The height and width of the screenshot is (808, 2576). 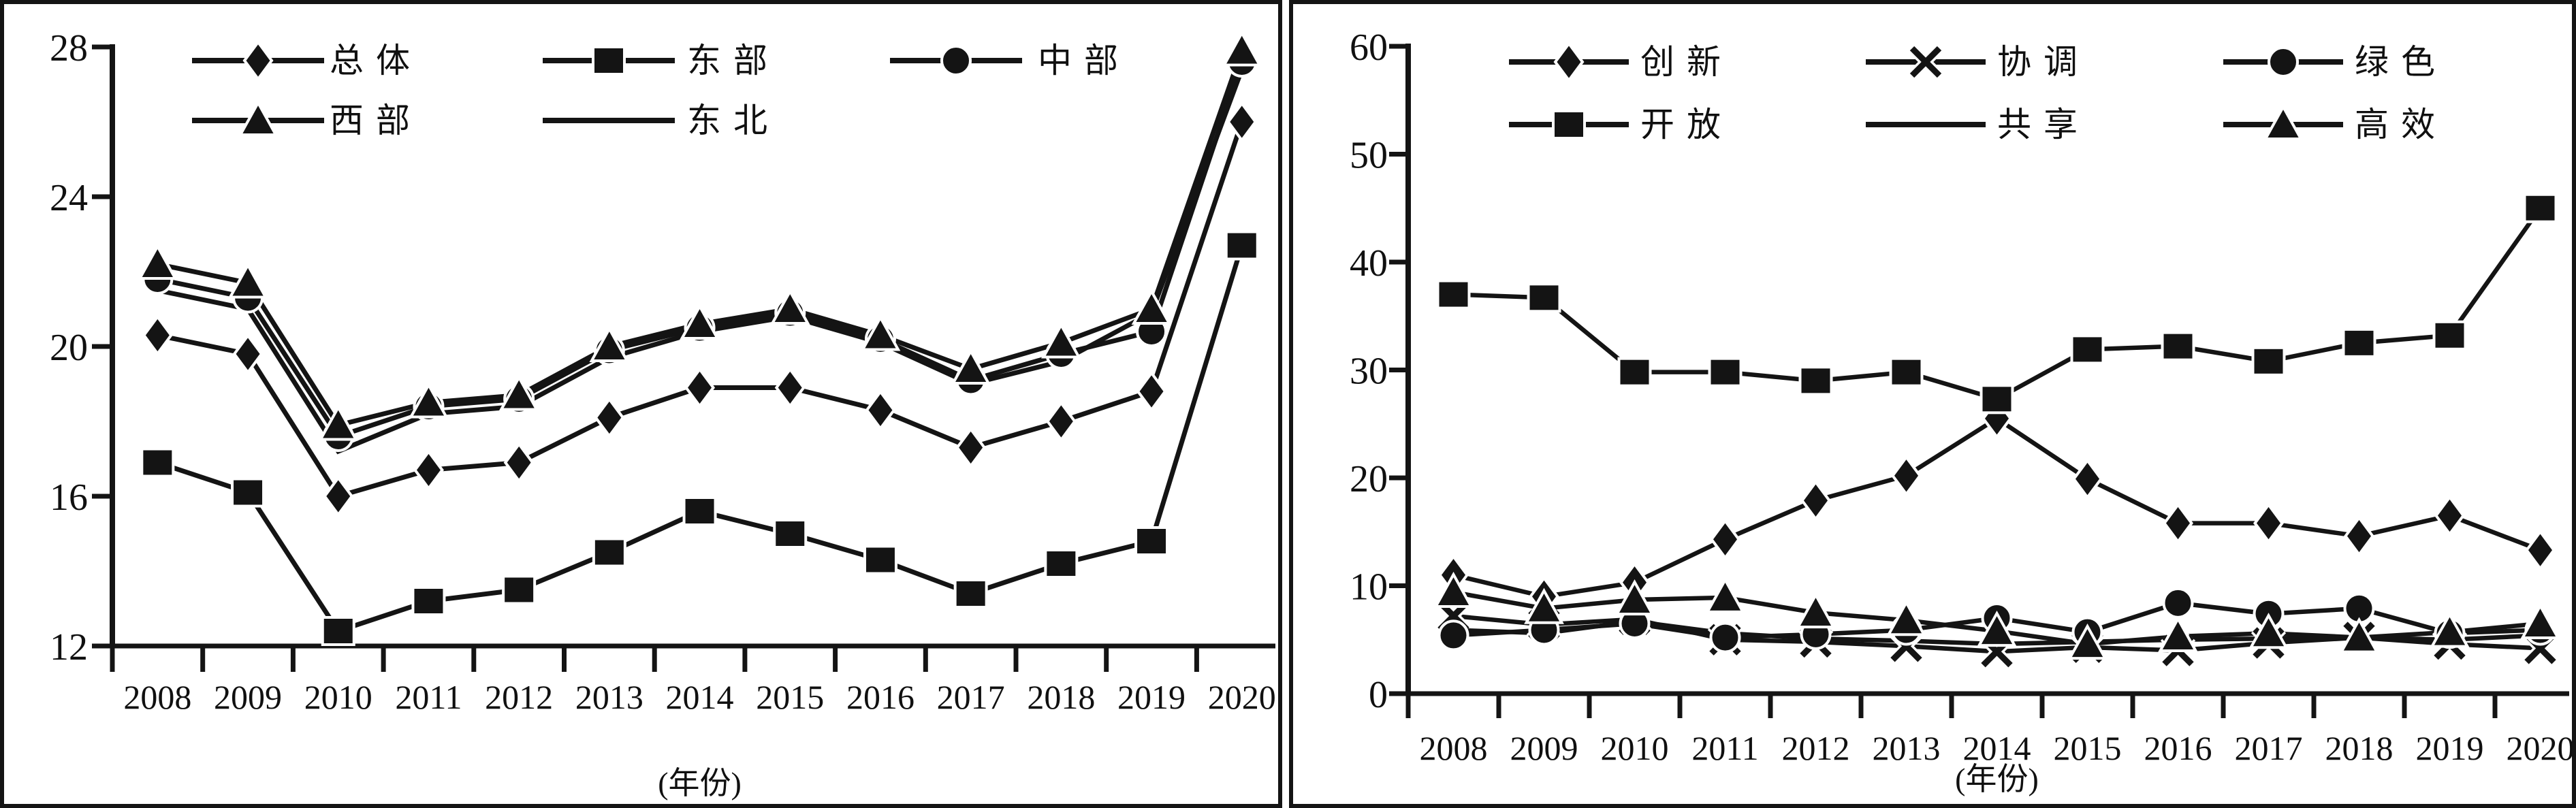 I want to click on legend-label: 共享, so click(x=2043, y=125).